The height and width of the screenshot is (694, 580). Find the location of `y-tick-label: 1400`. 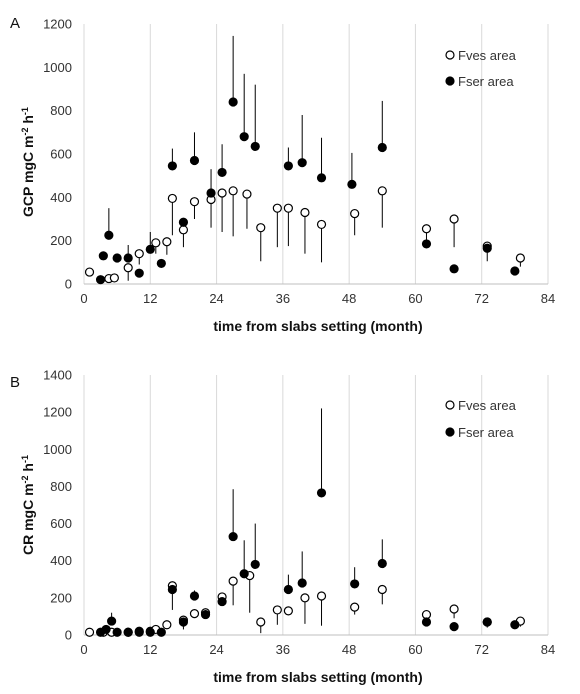

y-tick-label: 1400 is located at coordinates (57, 375).